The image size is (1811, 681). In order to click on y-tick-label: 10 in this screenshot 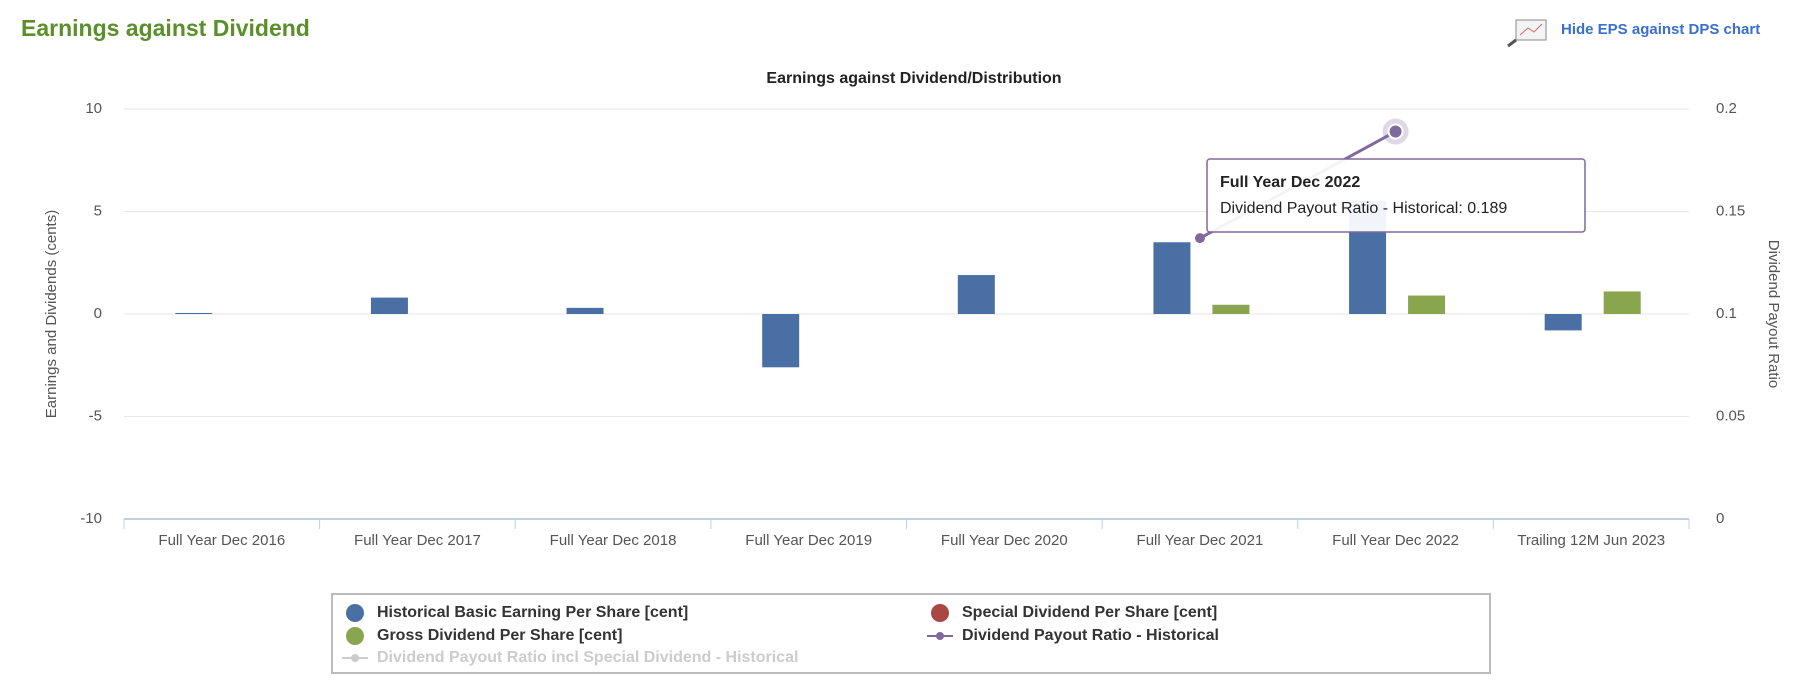, I will do `click(93, 108)`.